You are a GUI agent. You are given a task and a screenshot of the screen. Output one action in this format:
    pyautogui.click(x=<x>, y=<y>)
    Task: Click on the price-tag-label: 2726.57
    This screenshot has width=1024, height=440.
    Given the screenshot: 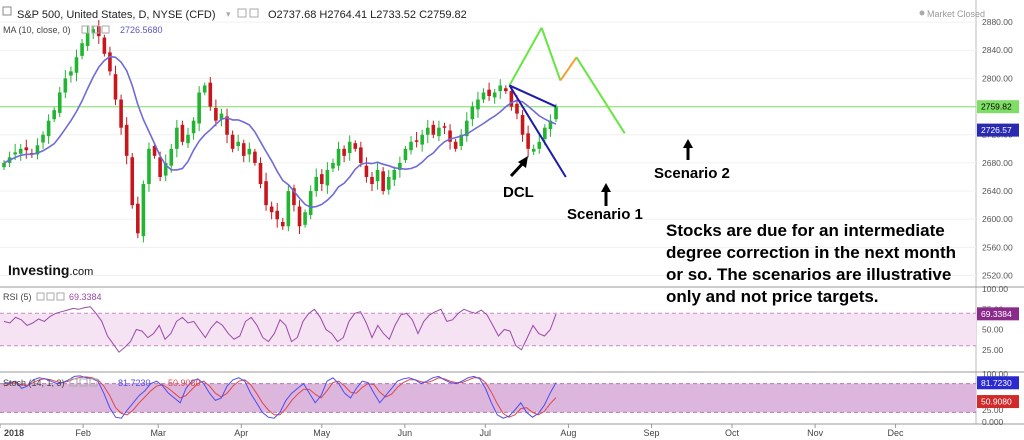 What is the action you would take?
    pyautogui.click(x=996, y=130)
    